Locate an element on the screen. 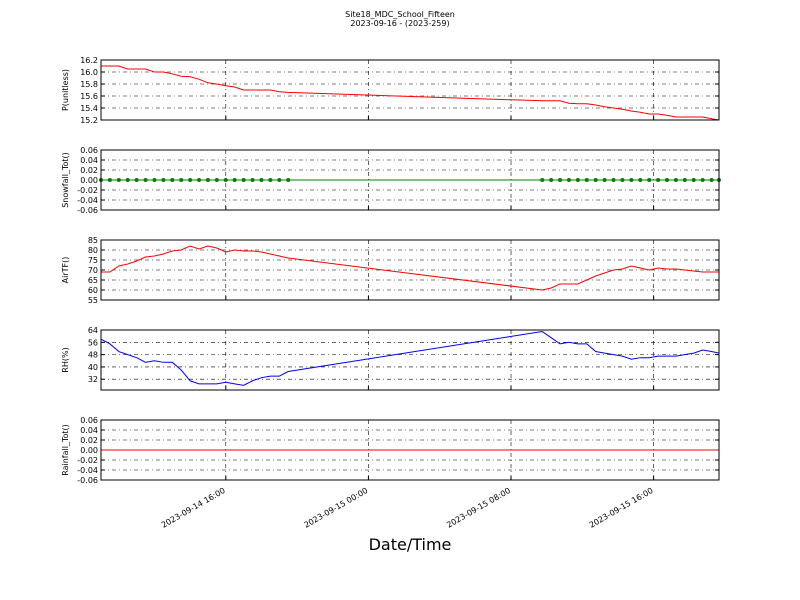  y-tick-label: 16.0 is located at coordinates (89, 72).